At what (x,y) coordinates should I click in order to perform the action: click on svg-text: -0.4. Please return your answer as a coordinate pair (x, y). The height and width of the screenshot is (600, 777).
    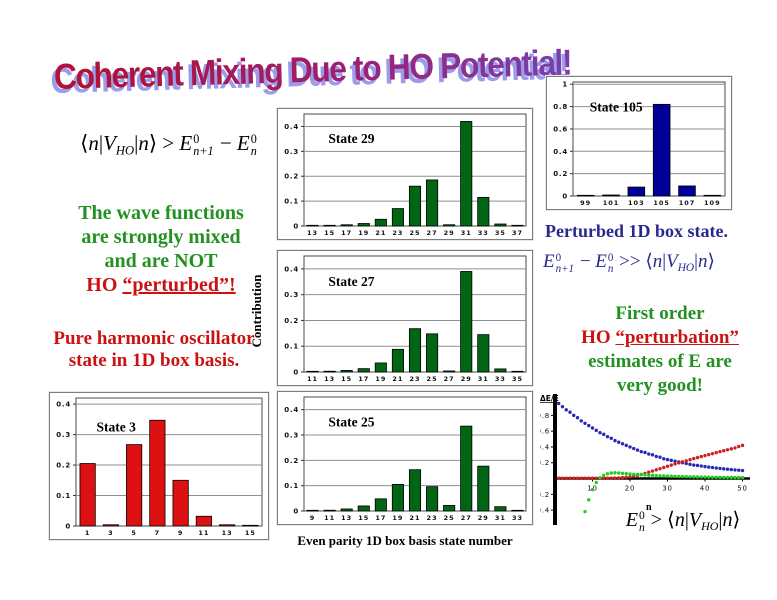
    Looking at the image, I should click on (545, 511).